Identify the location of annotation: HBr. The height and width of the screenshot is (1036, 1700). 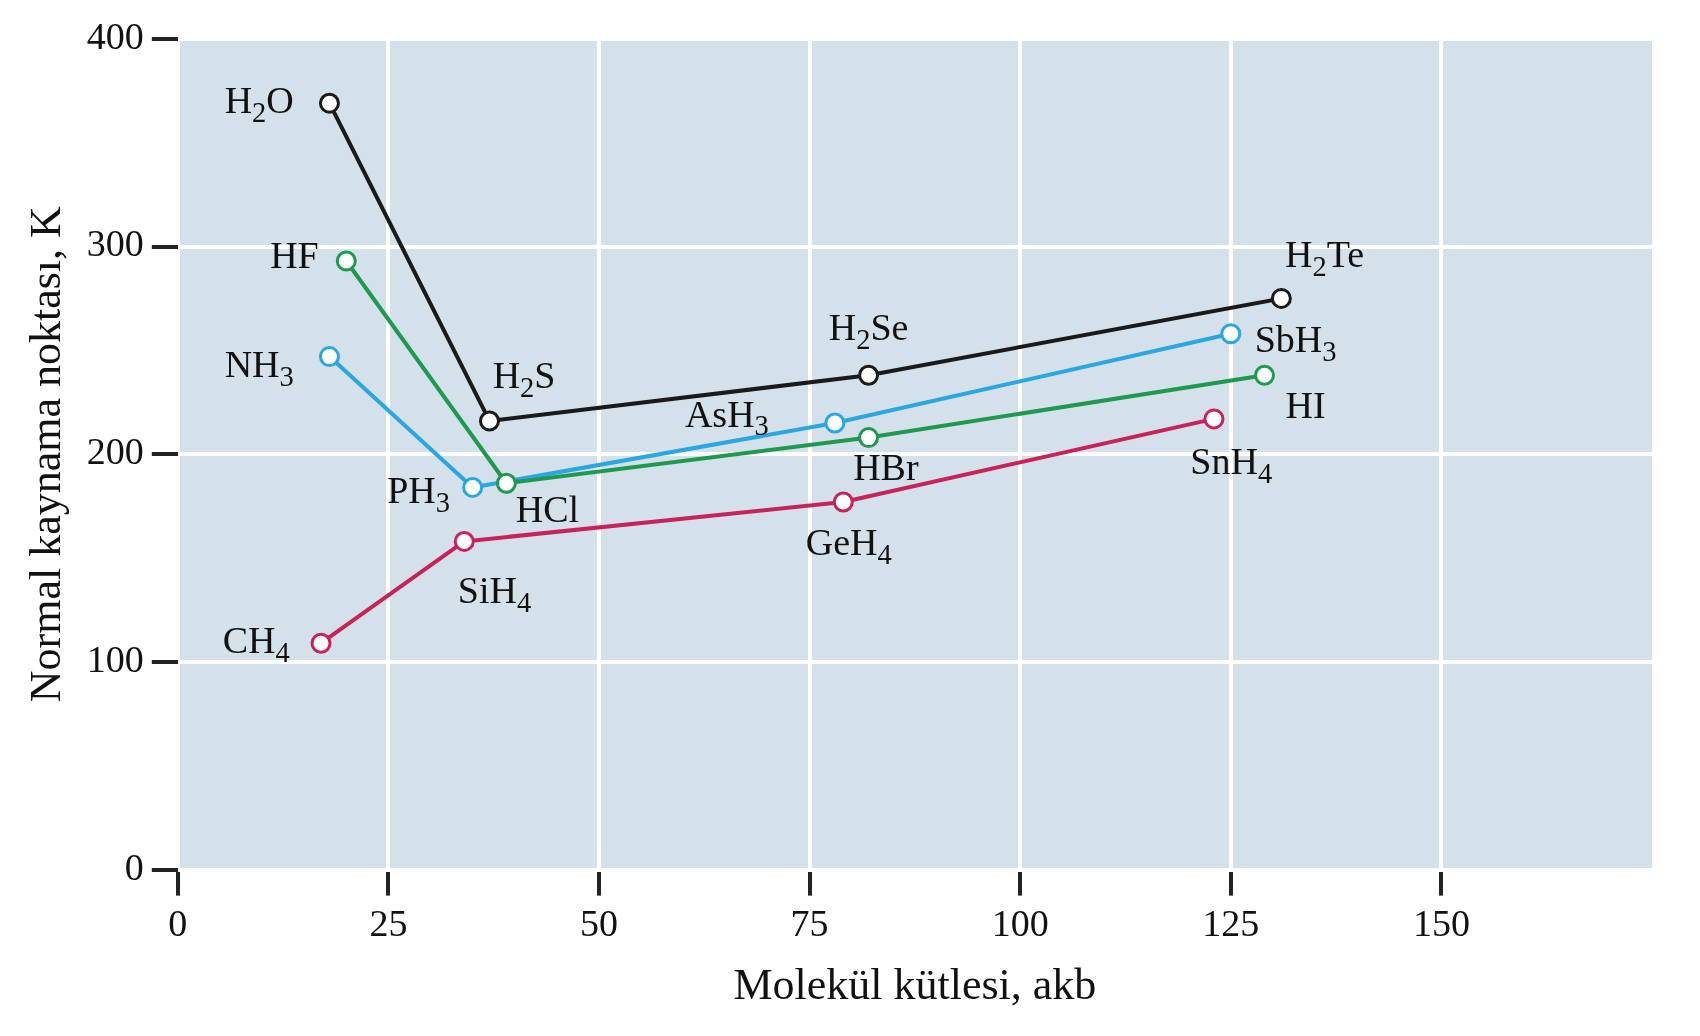
(886, 466).